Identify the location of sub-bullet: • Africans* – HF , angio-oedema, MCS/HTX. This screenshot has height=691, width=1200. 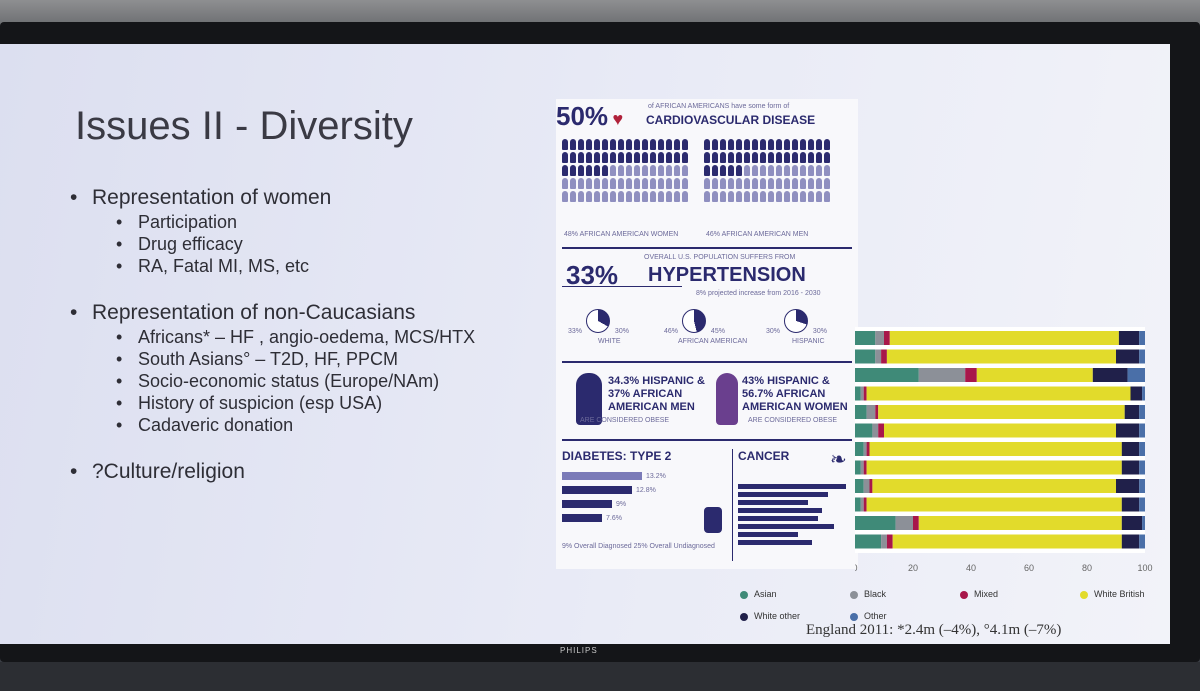
(296, 337).